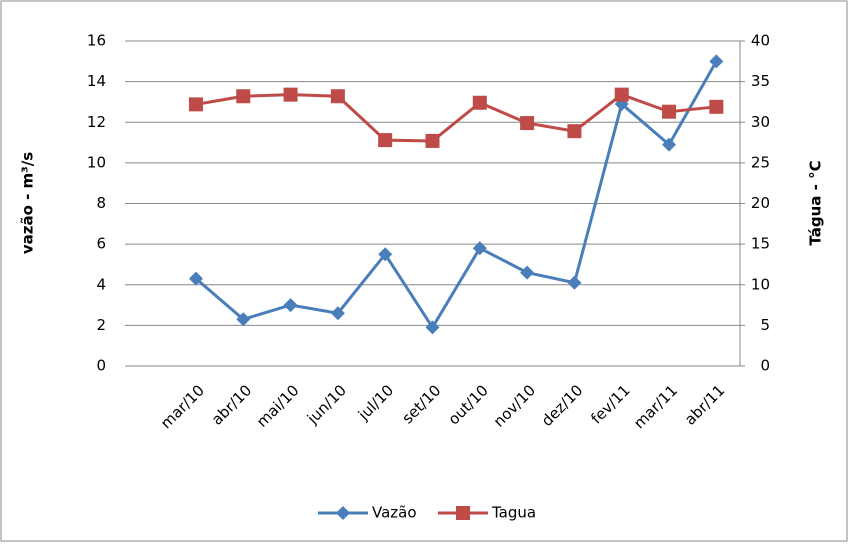  I want to click on y2-tick-label: 15, so click(760, 244).